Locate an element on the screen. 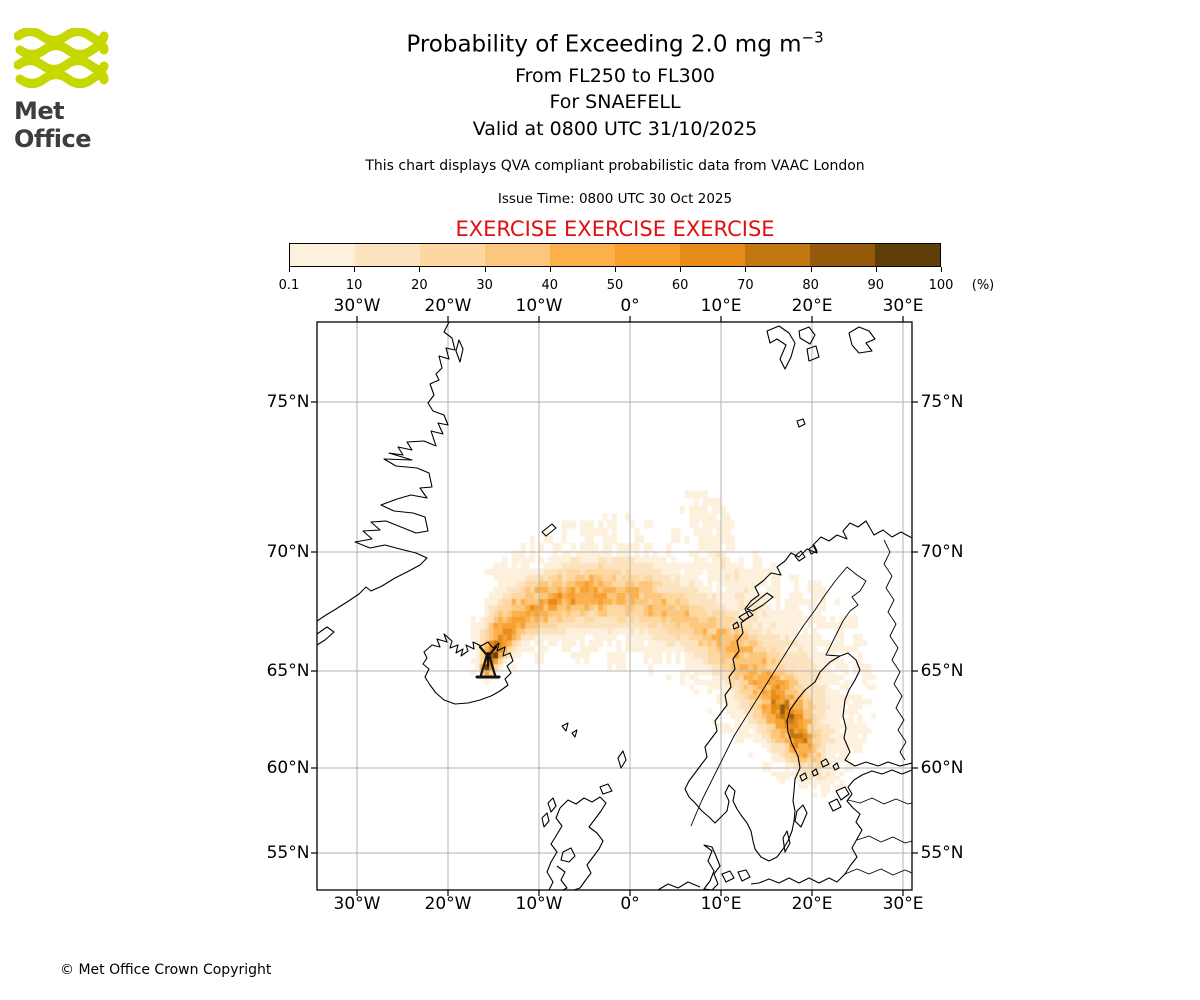 This screenshot has height=1000, width=1200. colorbar-tick-label: 0.1 is located at coordinates (289, 285).